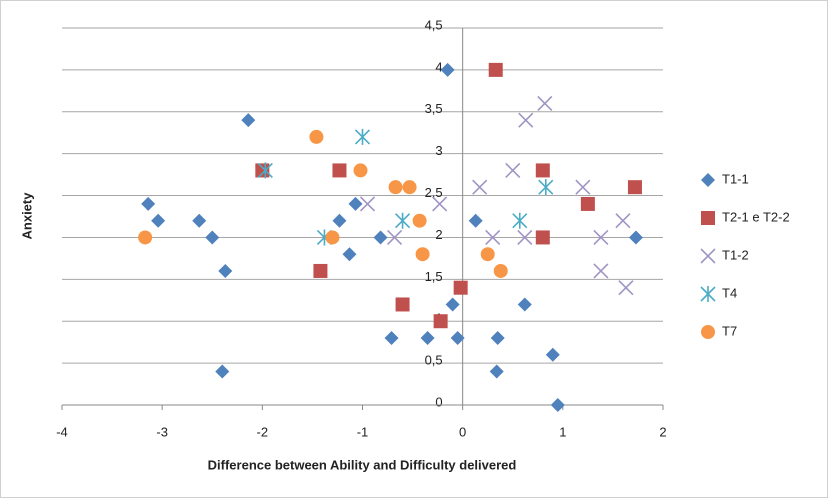 The height and width of the screenshot is (504, 829). I want to click on y-tick-label: 1,5, so click(434, 276).